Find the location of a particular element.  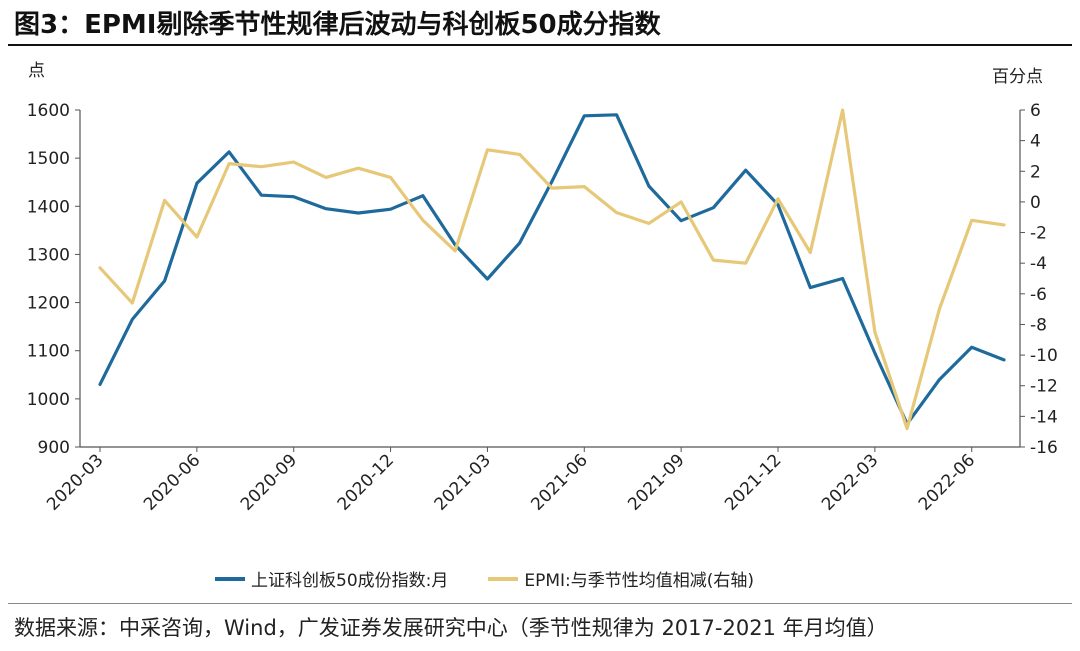

legend-item-star50: 上证科创板50成份指数:月 is located at coordinates (331, 578).